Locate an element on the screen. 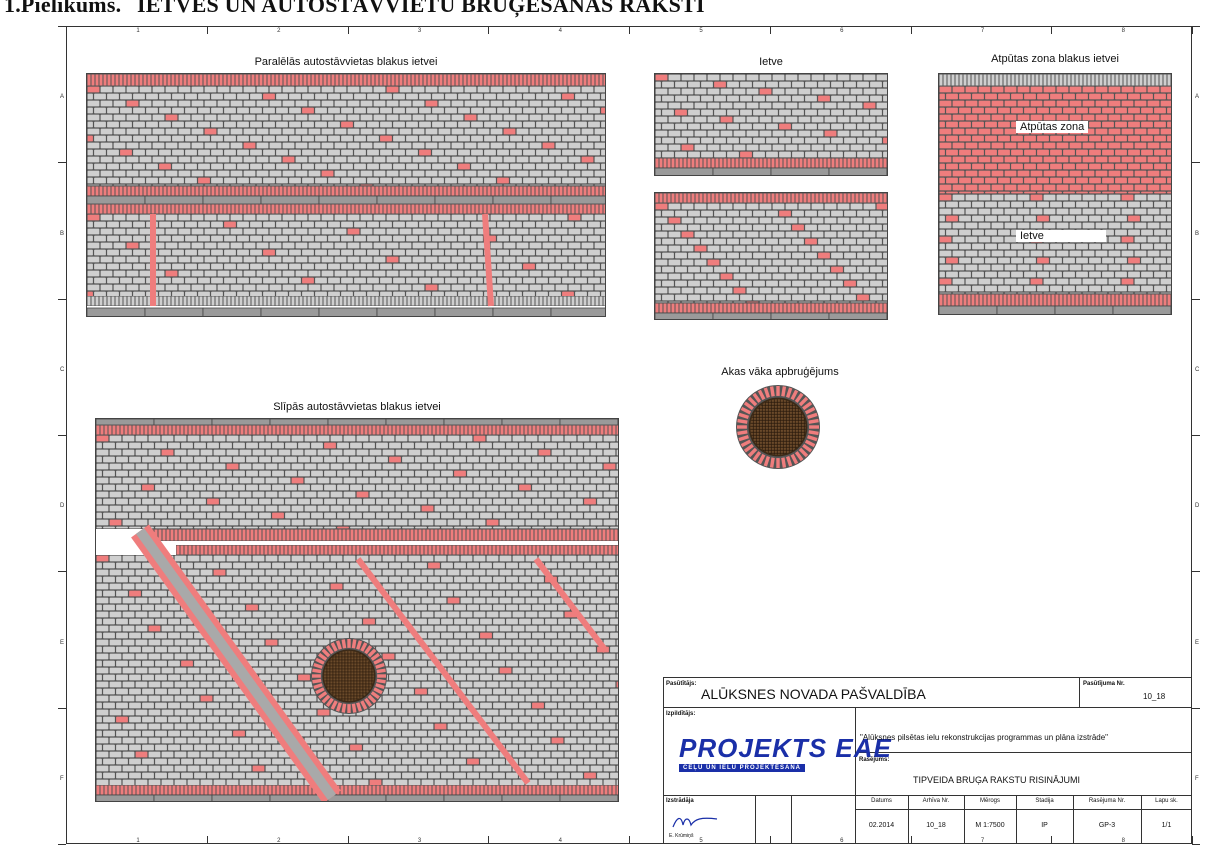 This screenshot has height=852, width=1210. company-logo: PROJEKTS EAE CEĻU UN IELU PROJEKTĒŠANA is located at coordinates (785, 753).